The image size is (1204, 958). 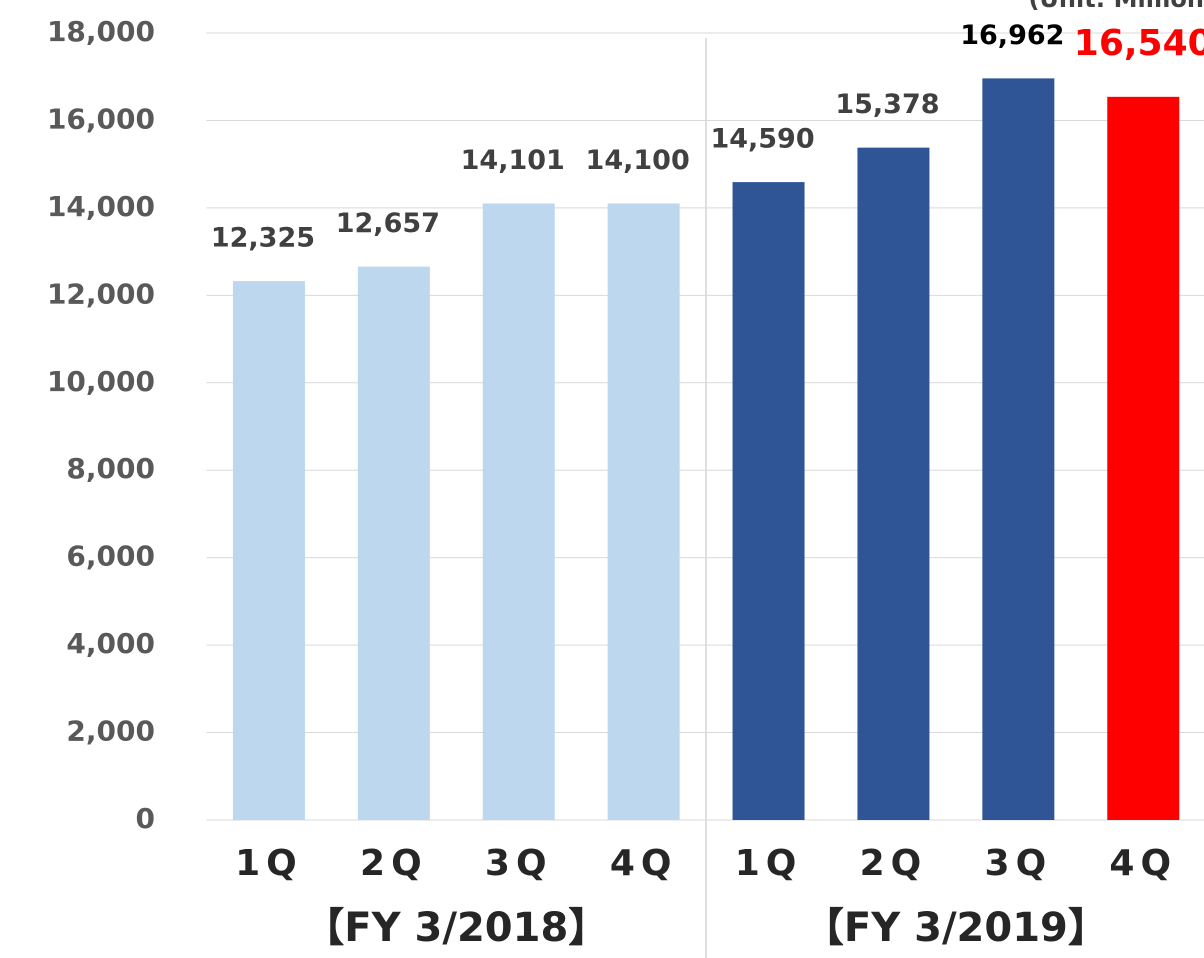 What do you see at coordinates (101, 206) in the screenshot?
I see `y-tick-label: 14,000` at bounding box center [101, 206].